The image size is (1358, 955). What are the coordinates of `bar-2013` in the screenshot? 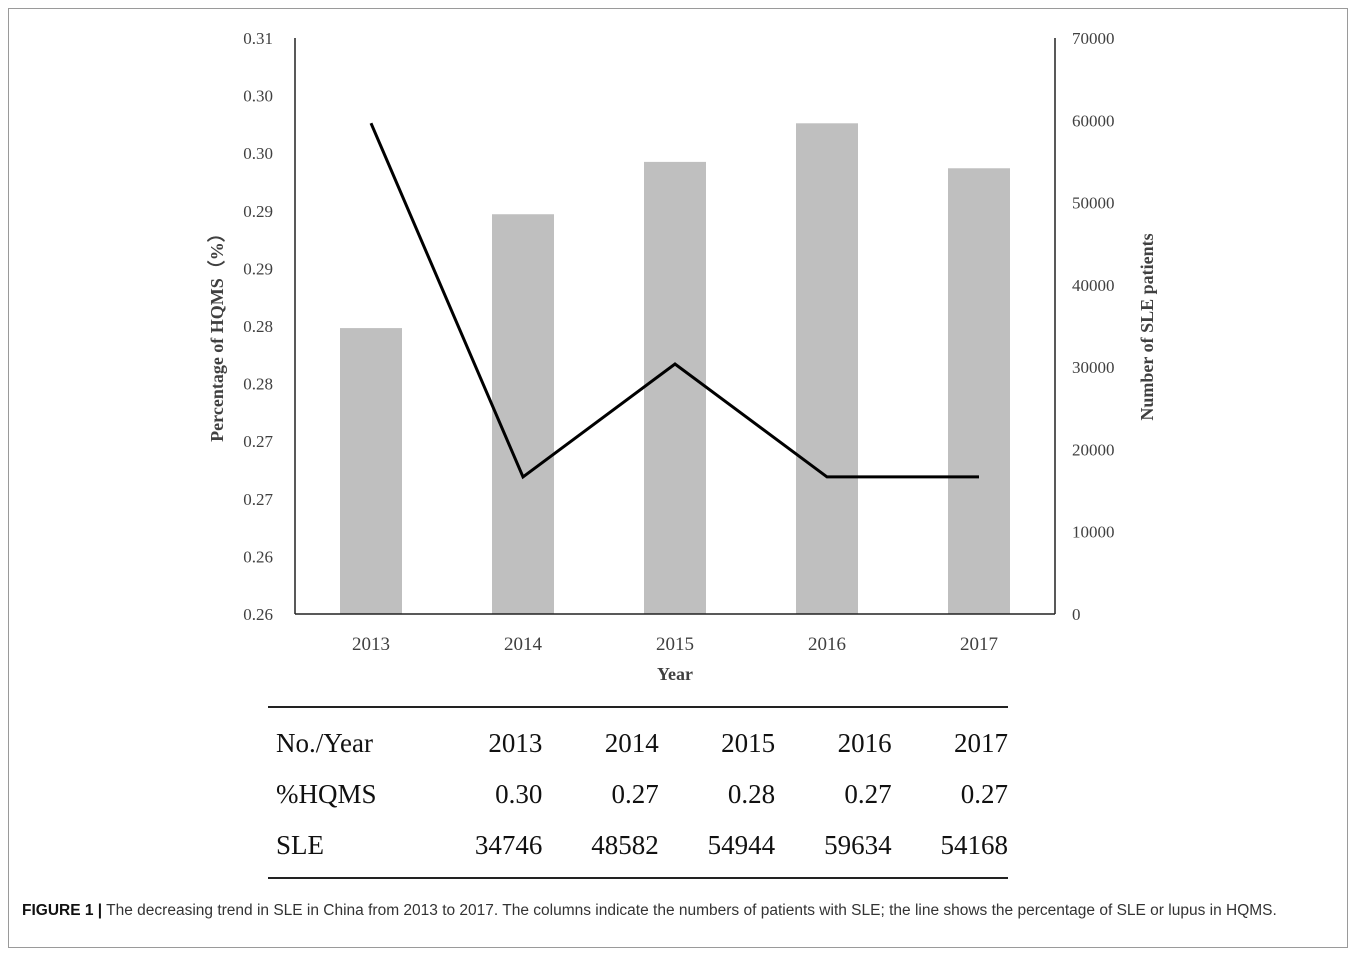 It's located at (371, 471).